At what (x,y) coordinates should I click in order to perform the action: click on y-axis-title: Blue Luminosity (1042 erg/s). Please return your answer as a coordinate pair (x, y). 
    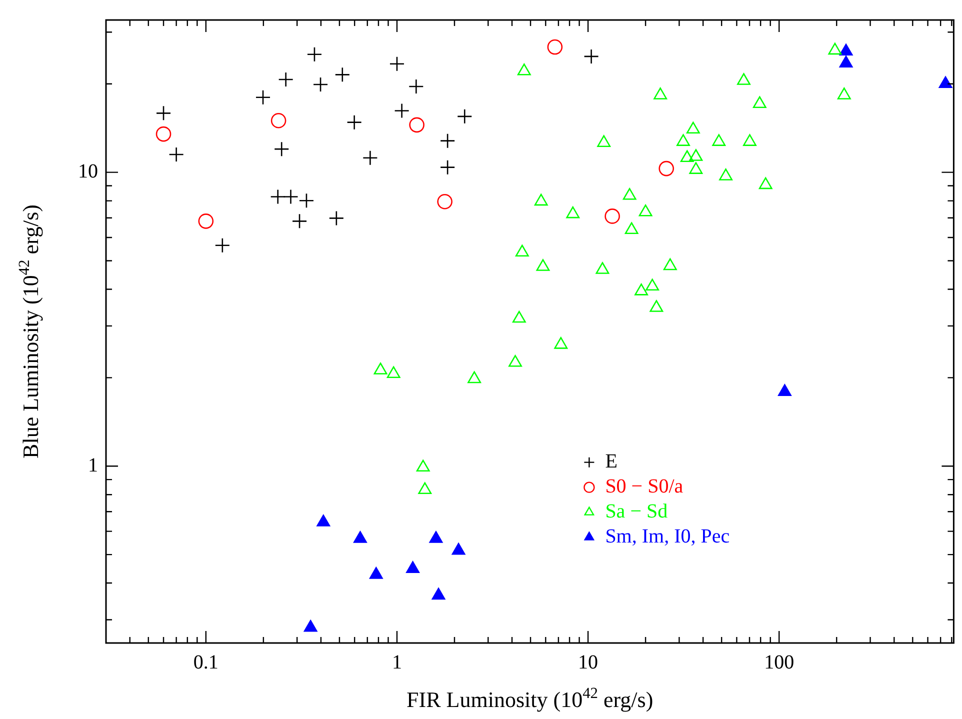
    Looking at the image, I should click on (29, 331).